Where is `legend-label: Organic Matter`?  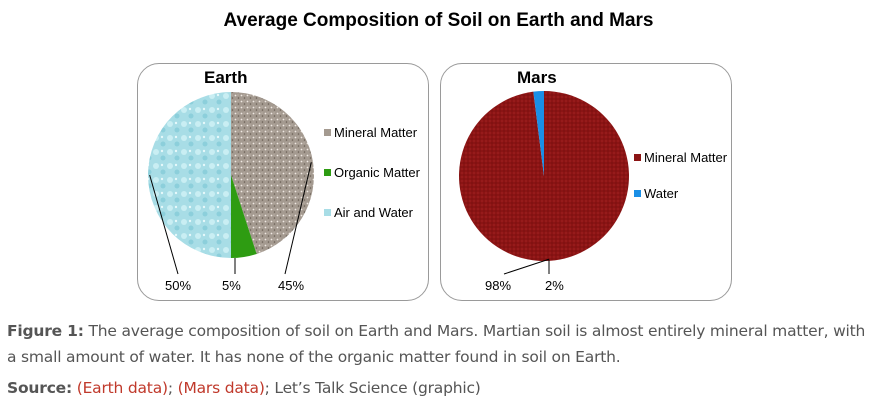 legend-label: Organic Matter is located at coordinates (377, 172).